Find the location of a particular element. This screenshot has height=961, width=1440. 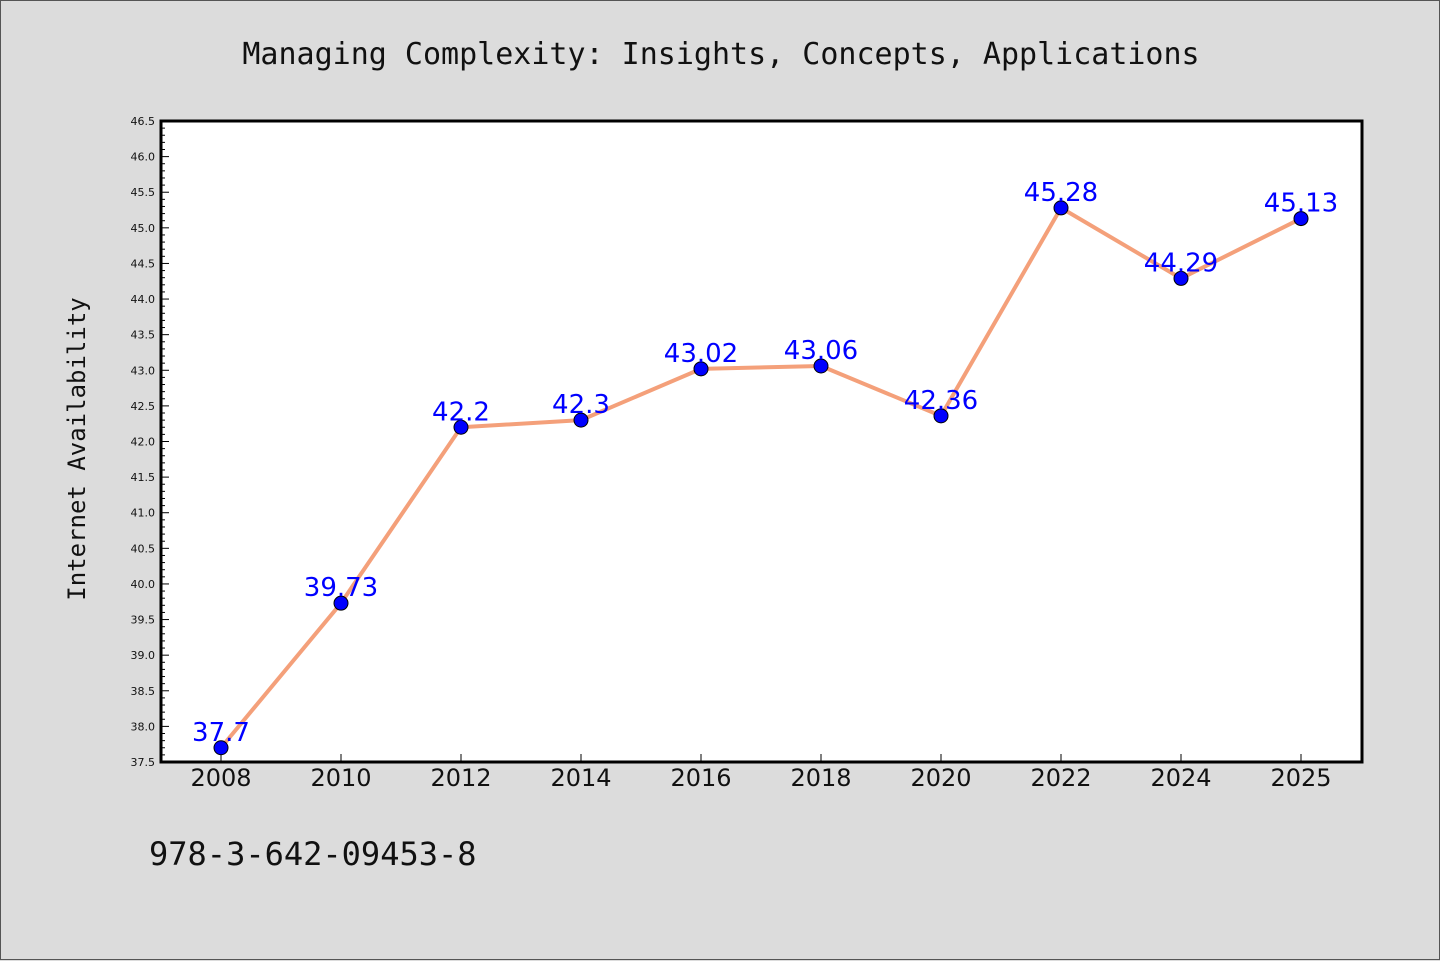

y-tick-label: 46.0 is located at coordinates (143, 157).